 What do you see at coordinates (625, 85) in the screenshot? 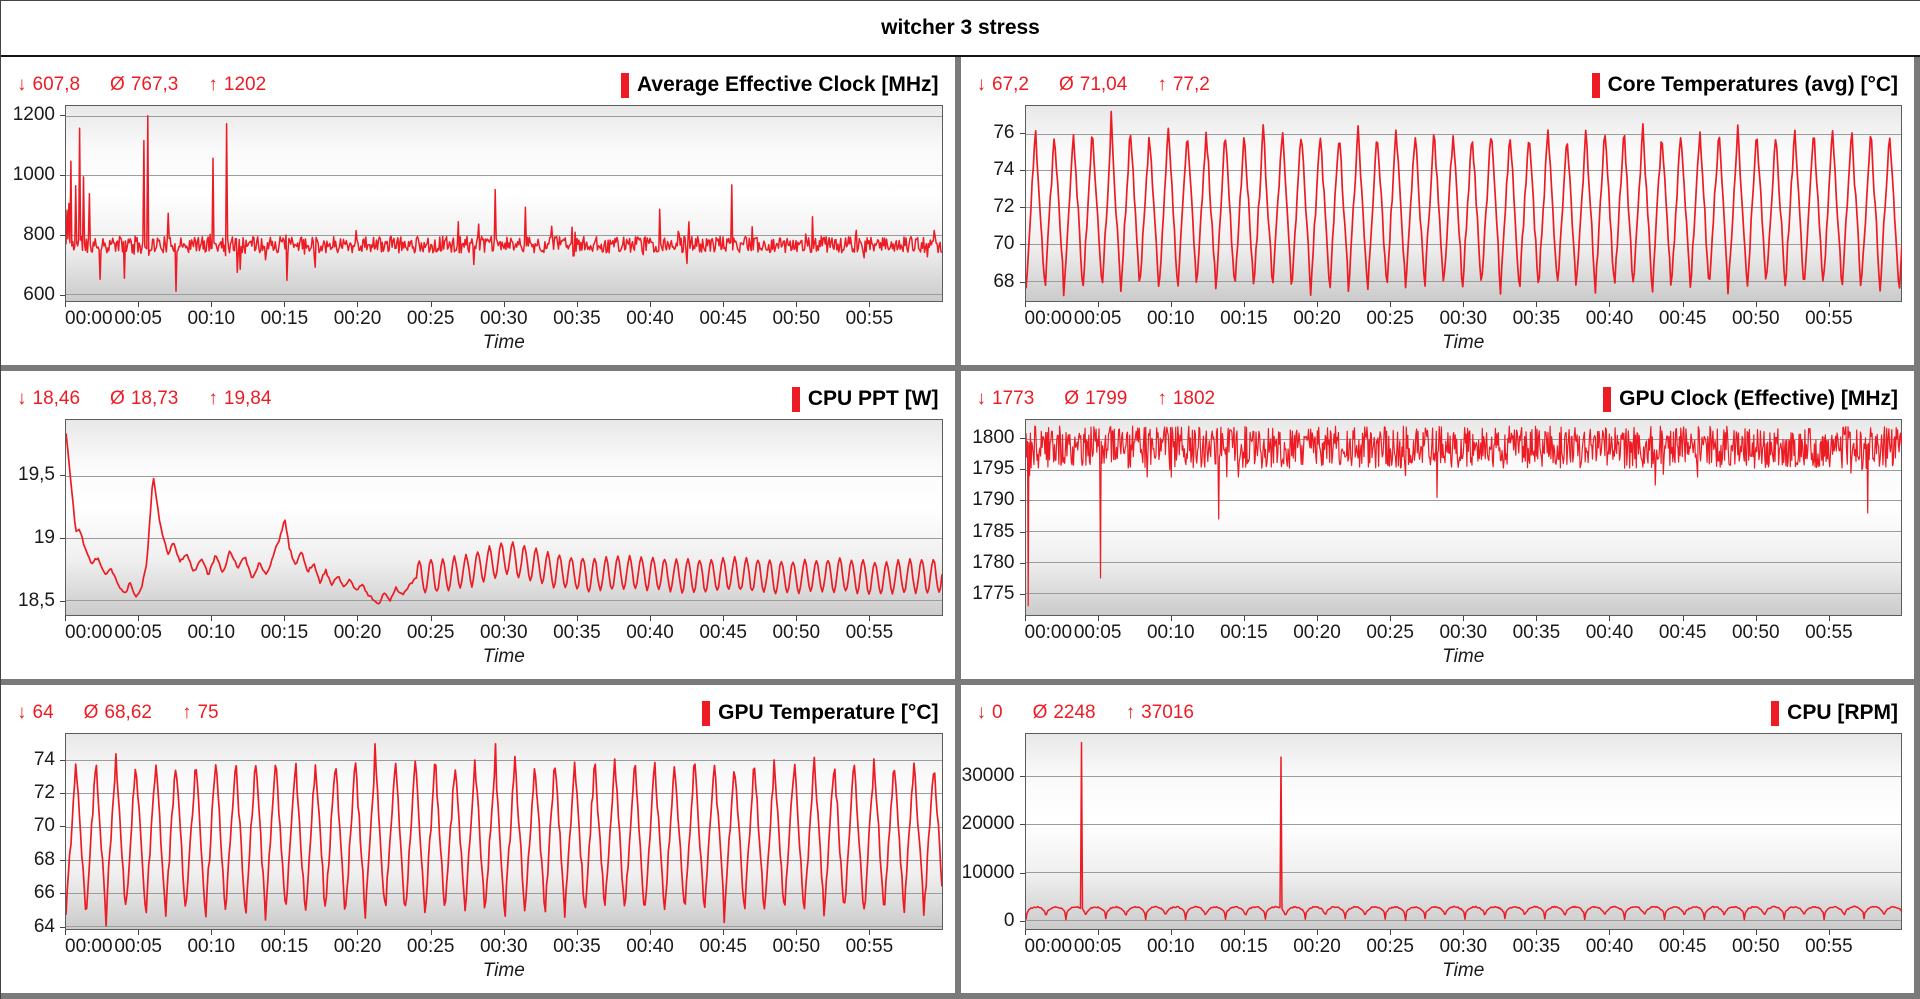
I see `legend-color-icon` at bounding box center [625, 85].